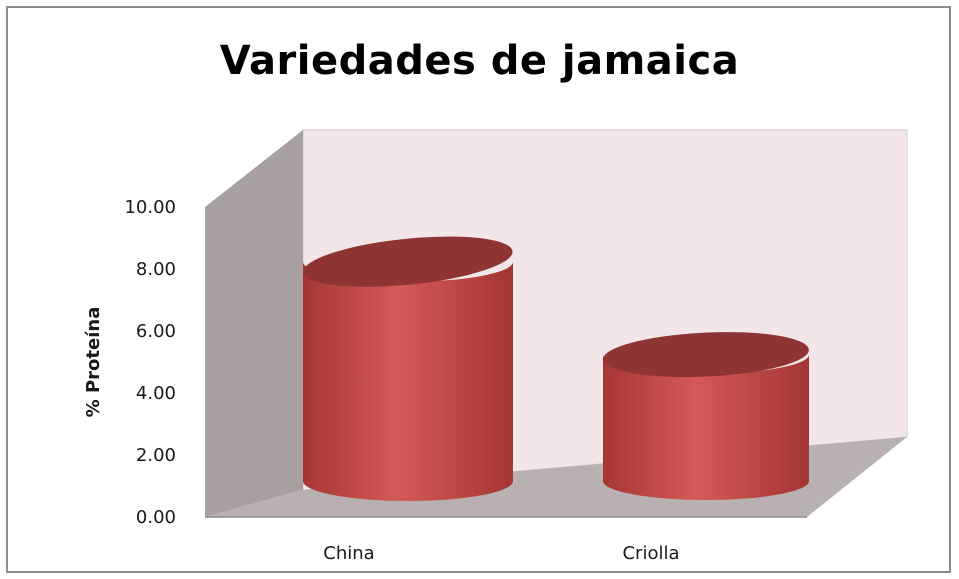  What do you see at coordinates (254, 323) in the screenshot?
I see `side-wall` at bounding box center [254, 323].